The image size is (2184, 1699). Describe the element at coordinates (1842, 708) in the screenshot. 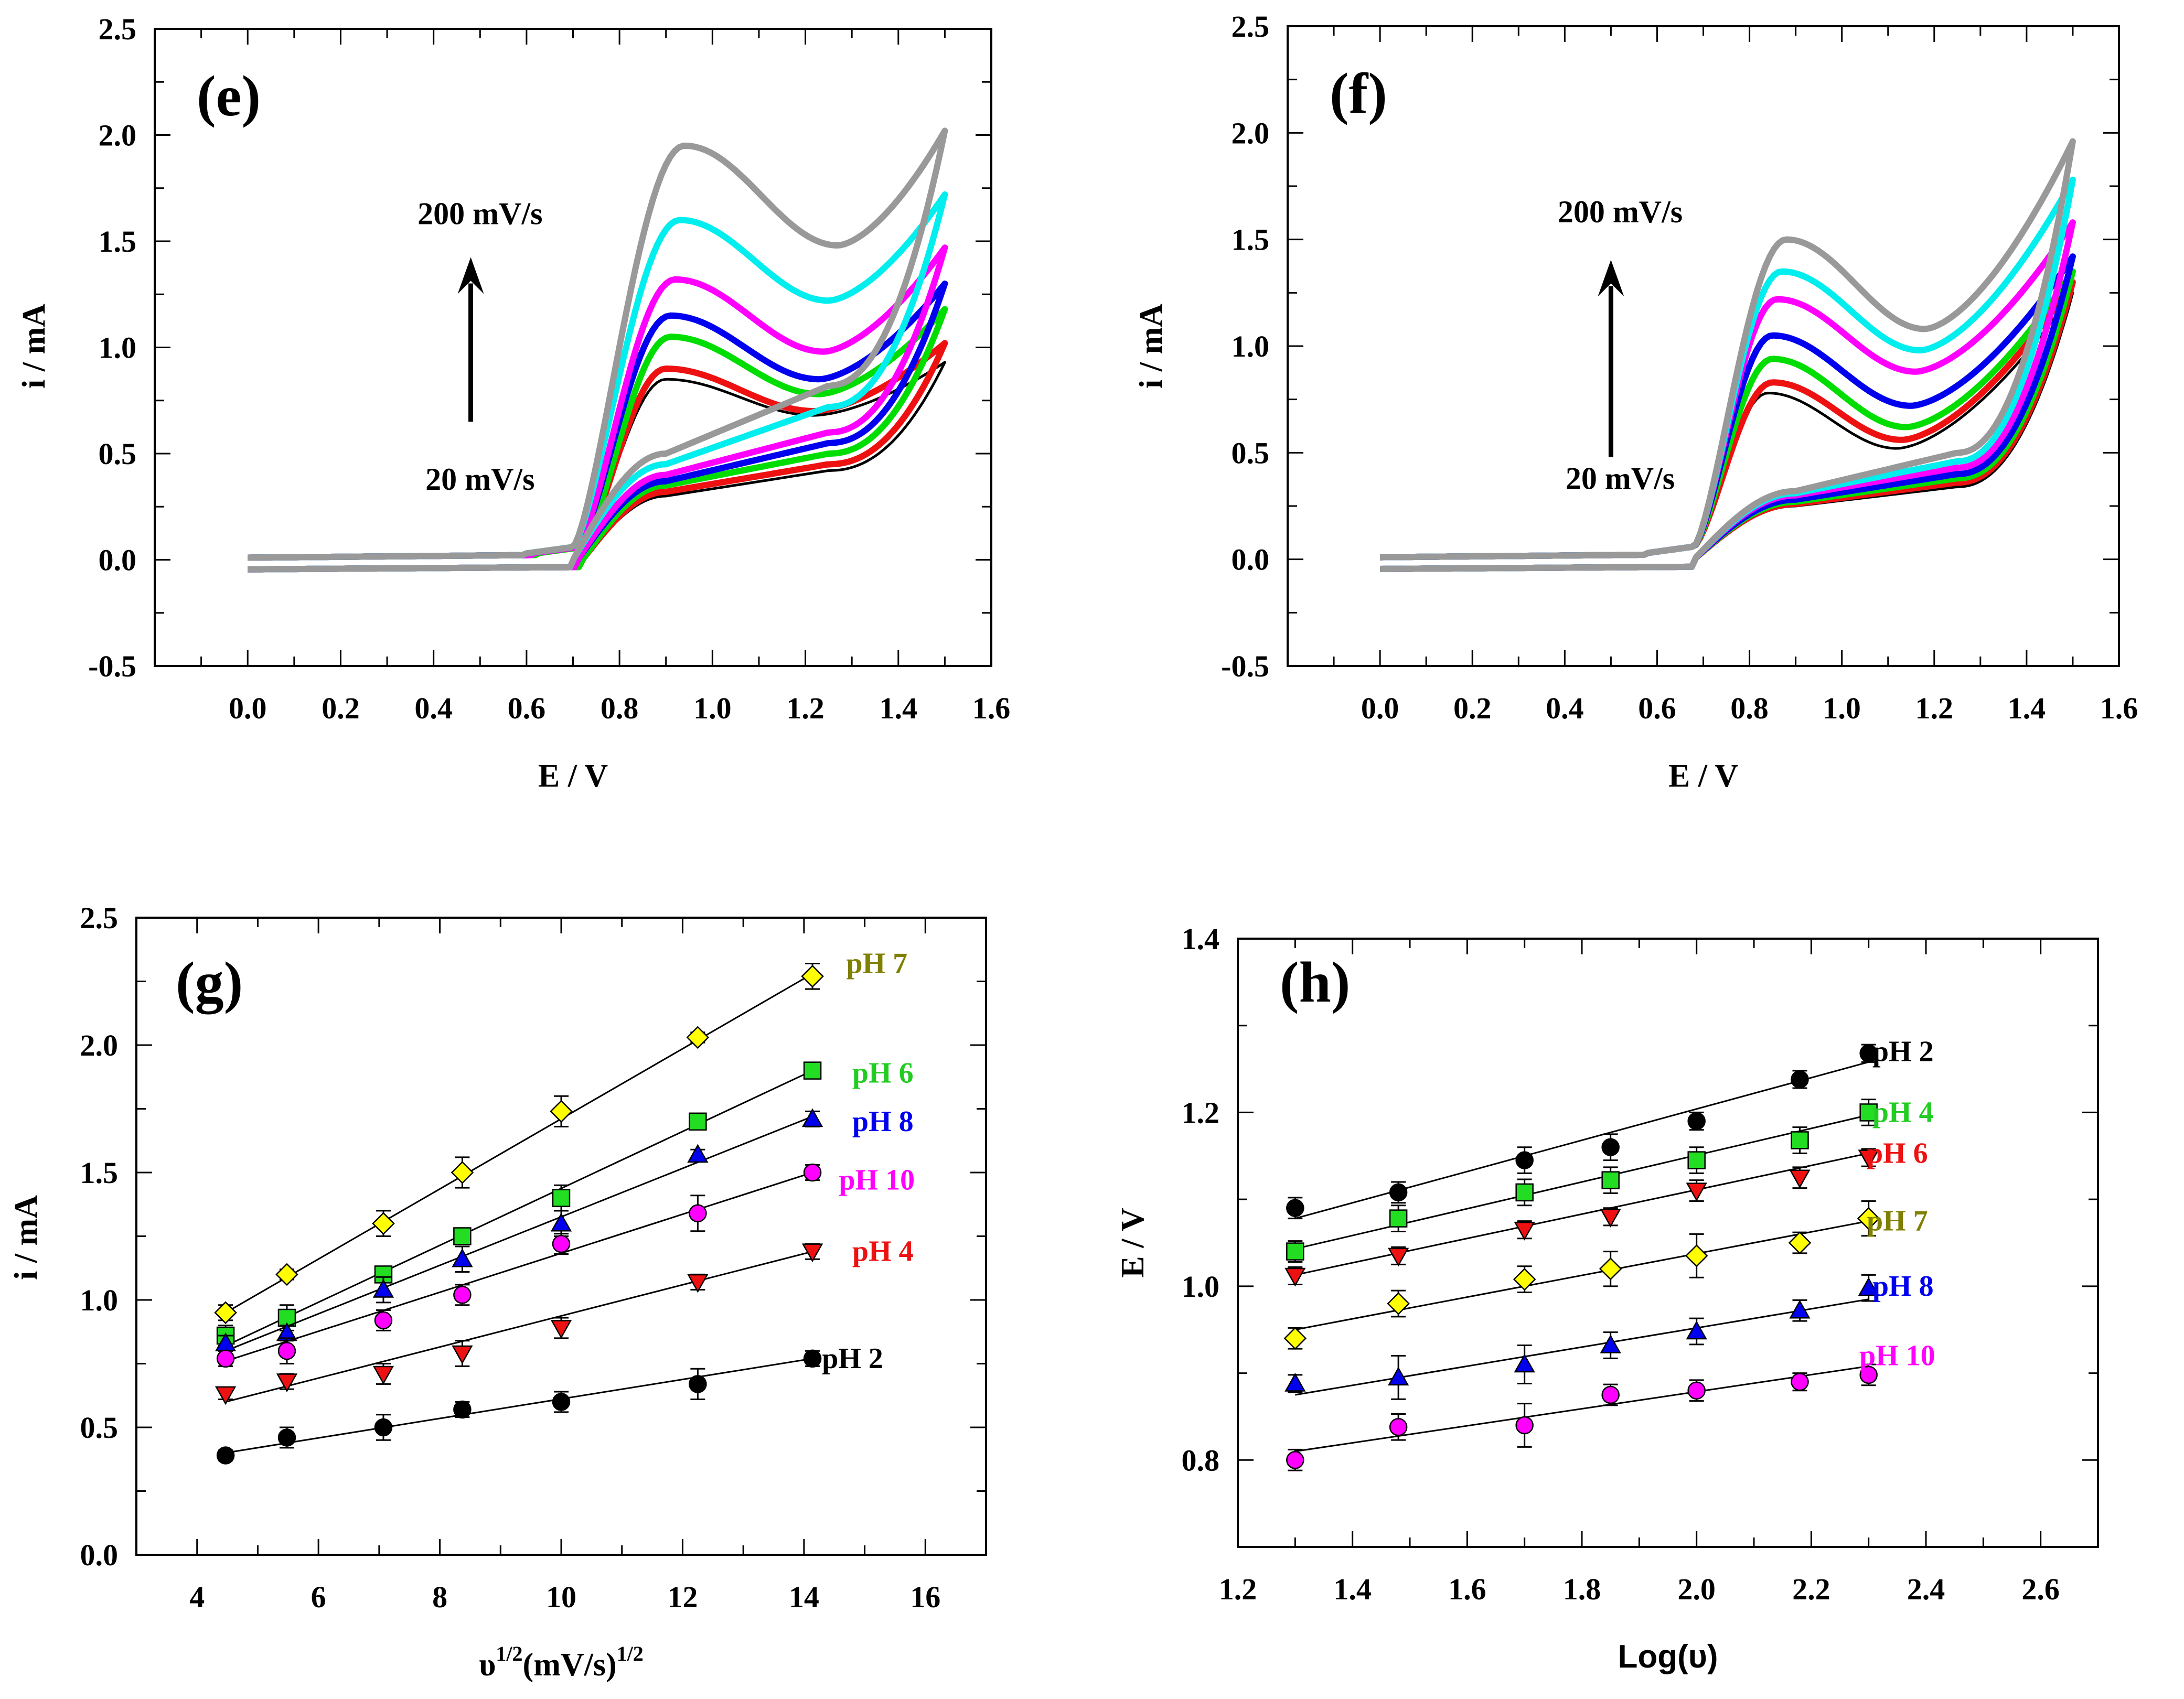

I see `x-tick-label: 1.0` at that location.